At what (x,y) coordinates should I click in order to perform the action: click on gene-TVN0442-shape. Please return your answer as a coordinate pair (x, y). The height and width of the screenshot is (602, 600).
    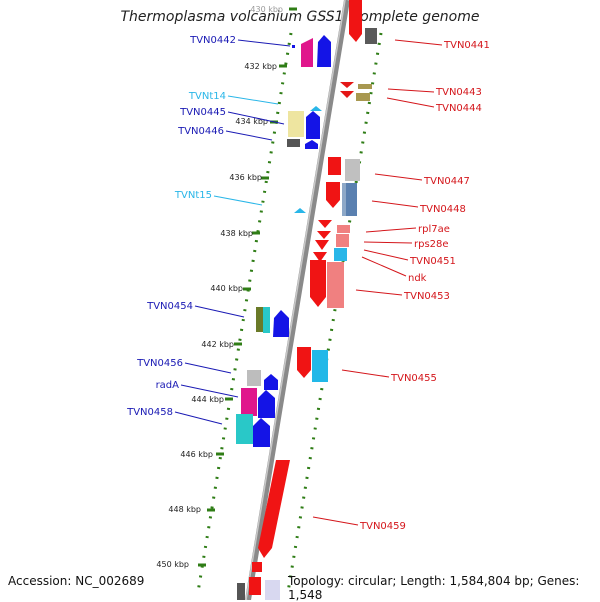
    Looking at the image, I should click on (311, 51).